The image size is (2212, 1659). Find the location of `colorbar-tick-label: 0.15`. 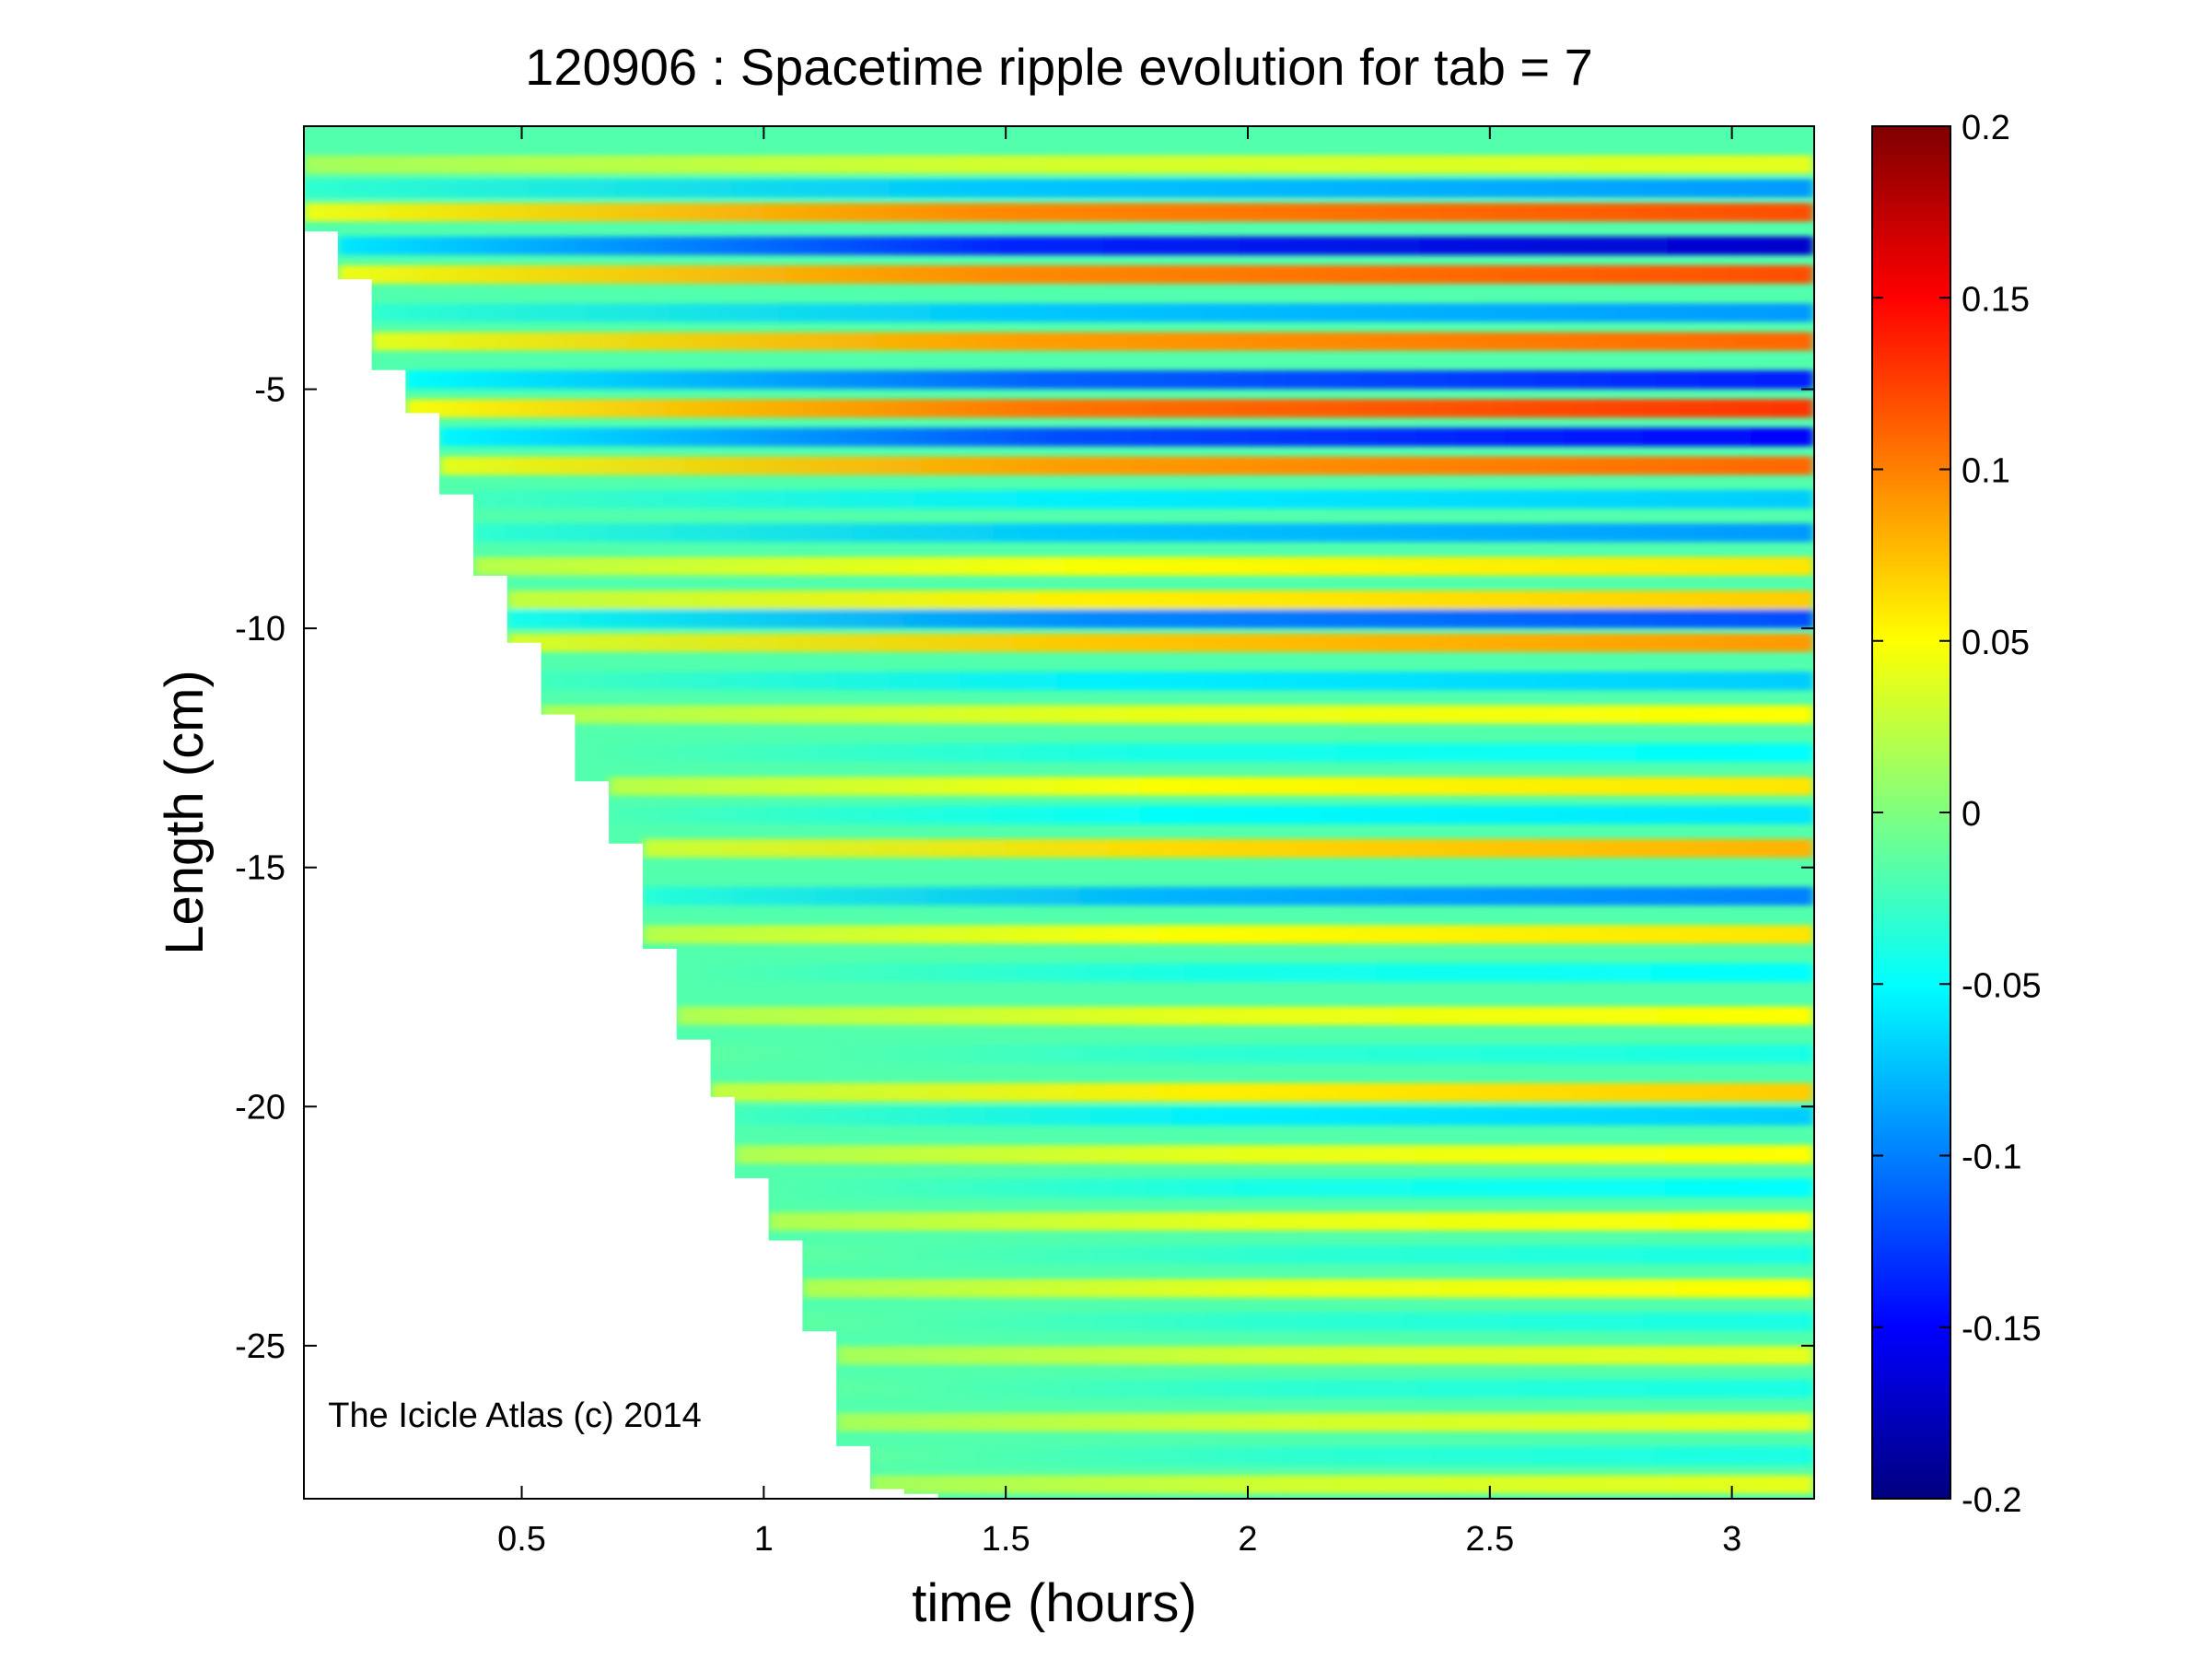

colorbar-tick-label: 0.15 is located at coordinates (1996, 299).